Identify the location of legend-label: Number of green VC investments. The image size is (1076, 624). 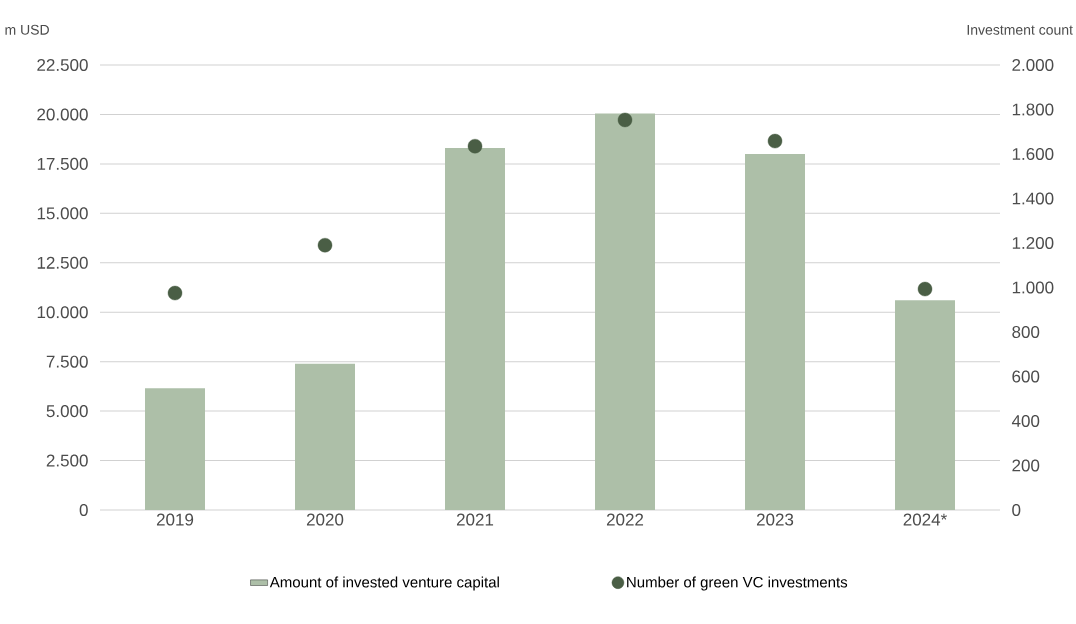
(737, 583).